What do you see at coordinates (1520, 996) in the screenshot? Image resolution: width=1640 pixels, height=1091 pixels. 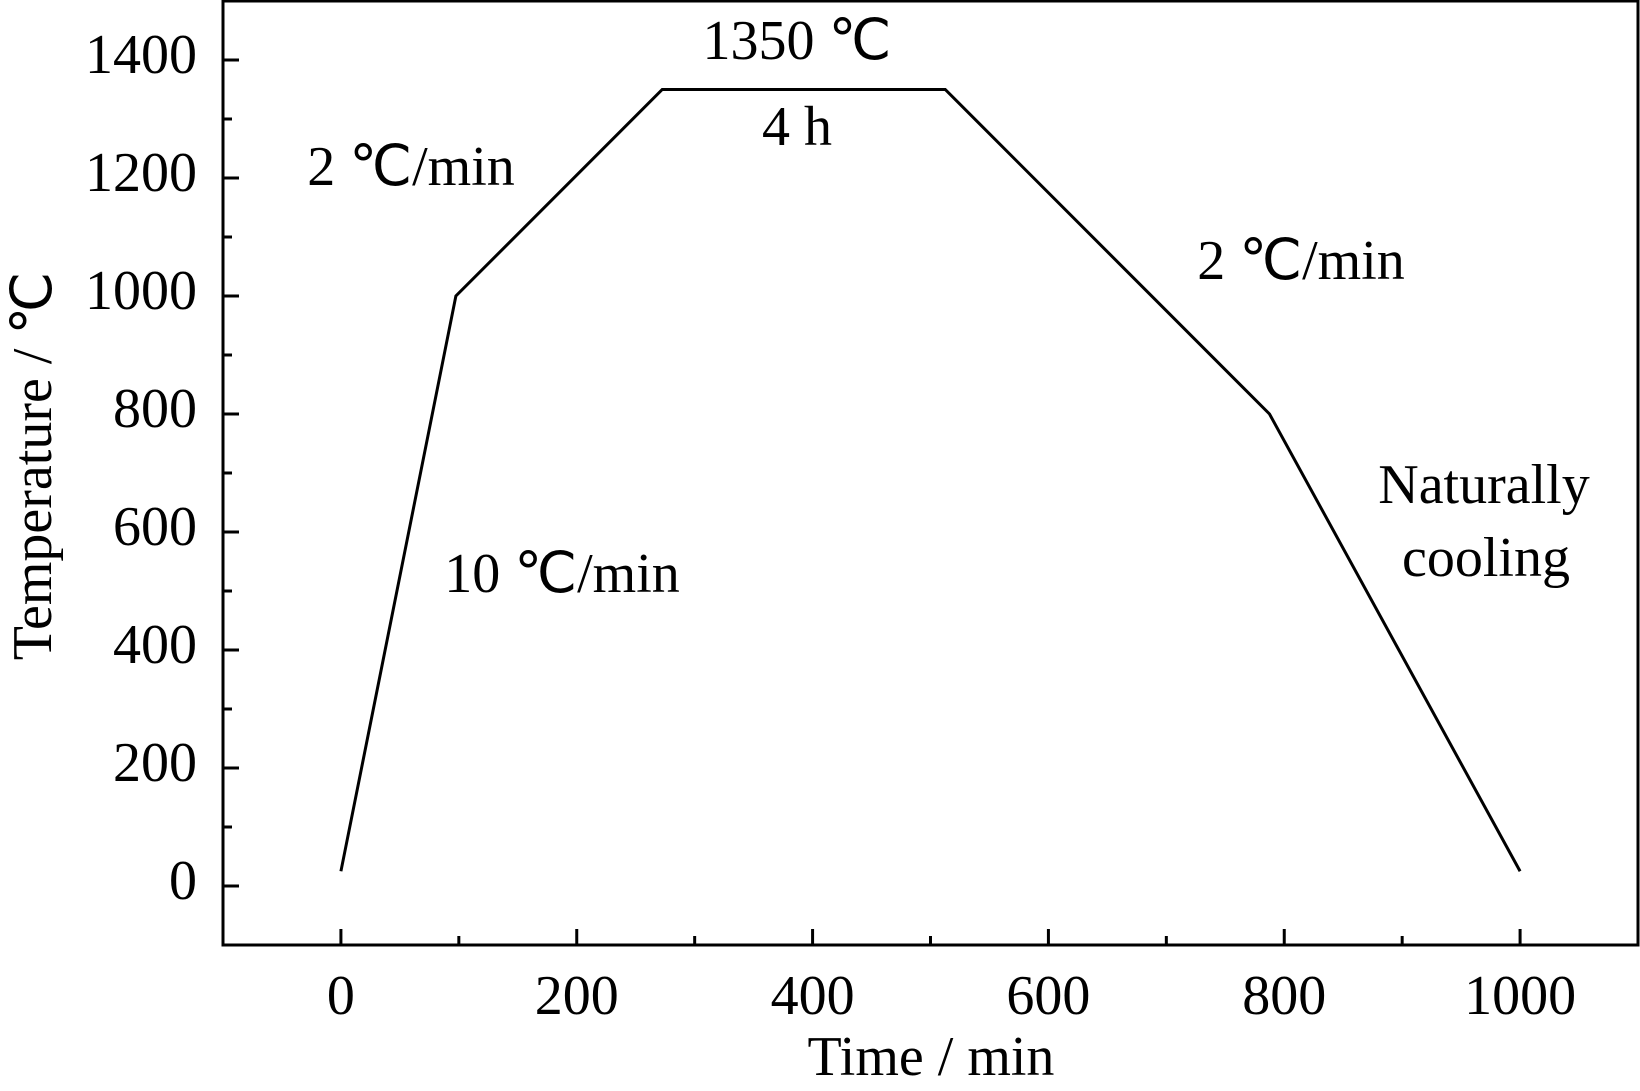 I see `x-tick-label: 1000` at bounding box center [1520, 996].